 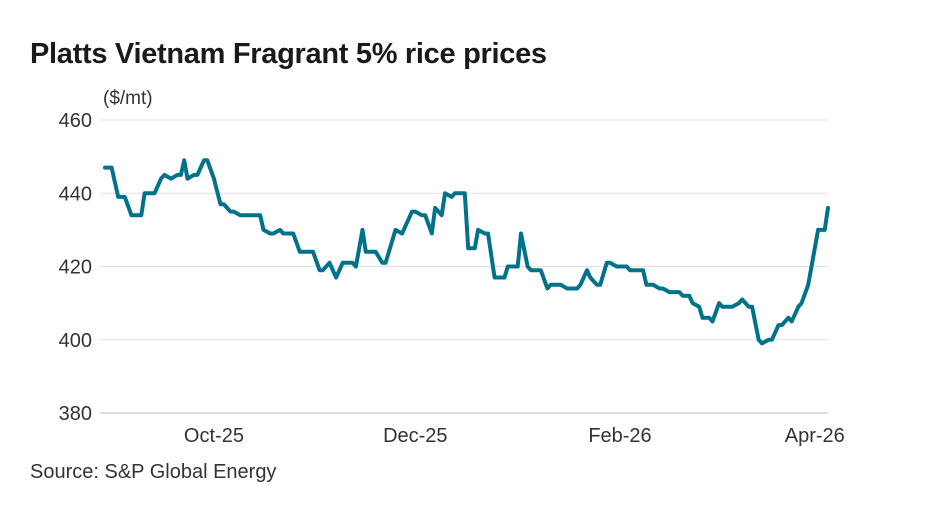 What do you see at coordinates (75, 194) in the screenshot?
I see `y-tick-label: 440` at bounding box center [75, 194].